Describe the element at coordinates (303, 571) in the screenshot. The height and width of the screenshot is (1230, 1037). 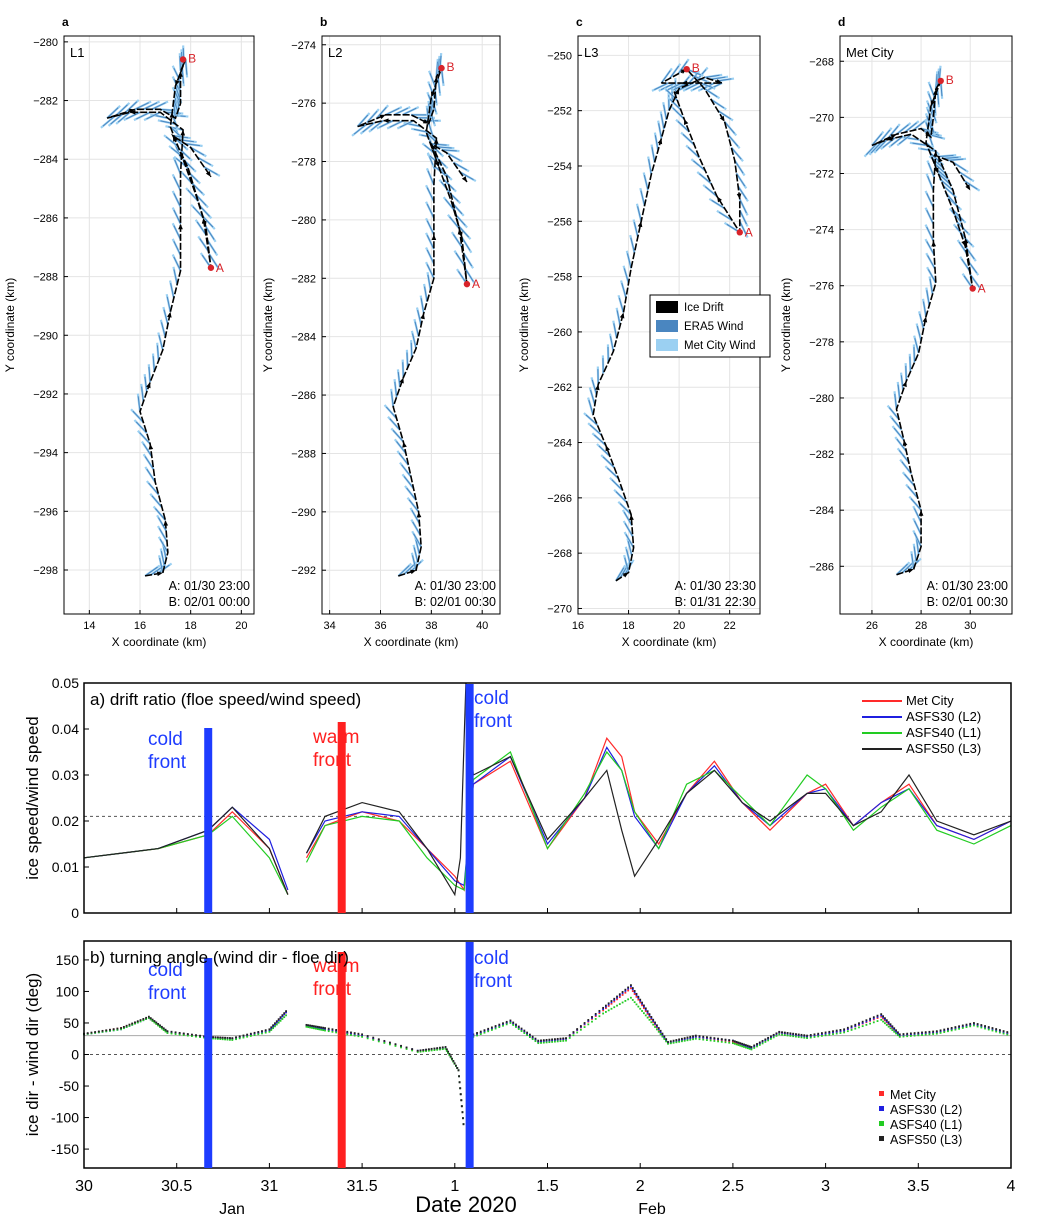
I see `y-tick-label: −292` at that location.